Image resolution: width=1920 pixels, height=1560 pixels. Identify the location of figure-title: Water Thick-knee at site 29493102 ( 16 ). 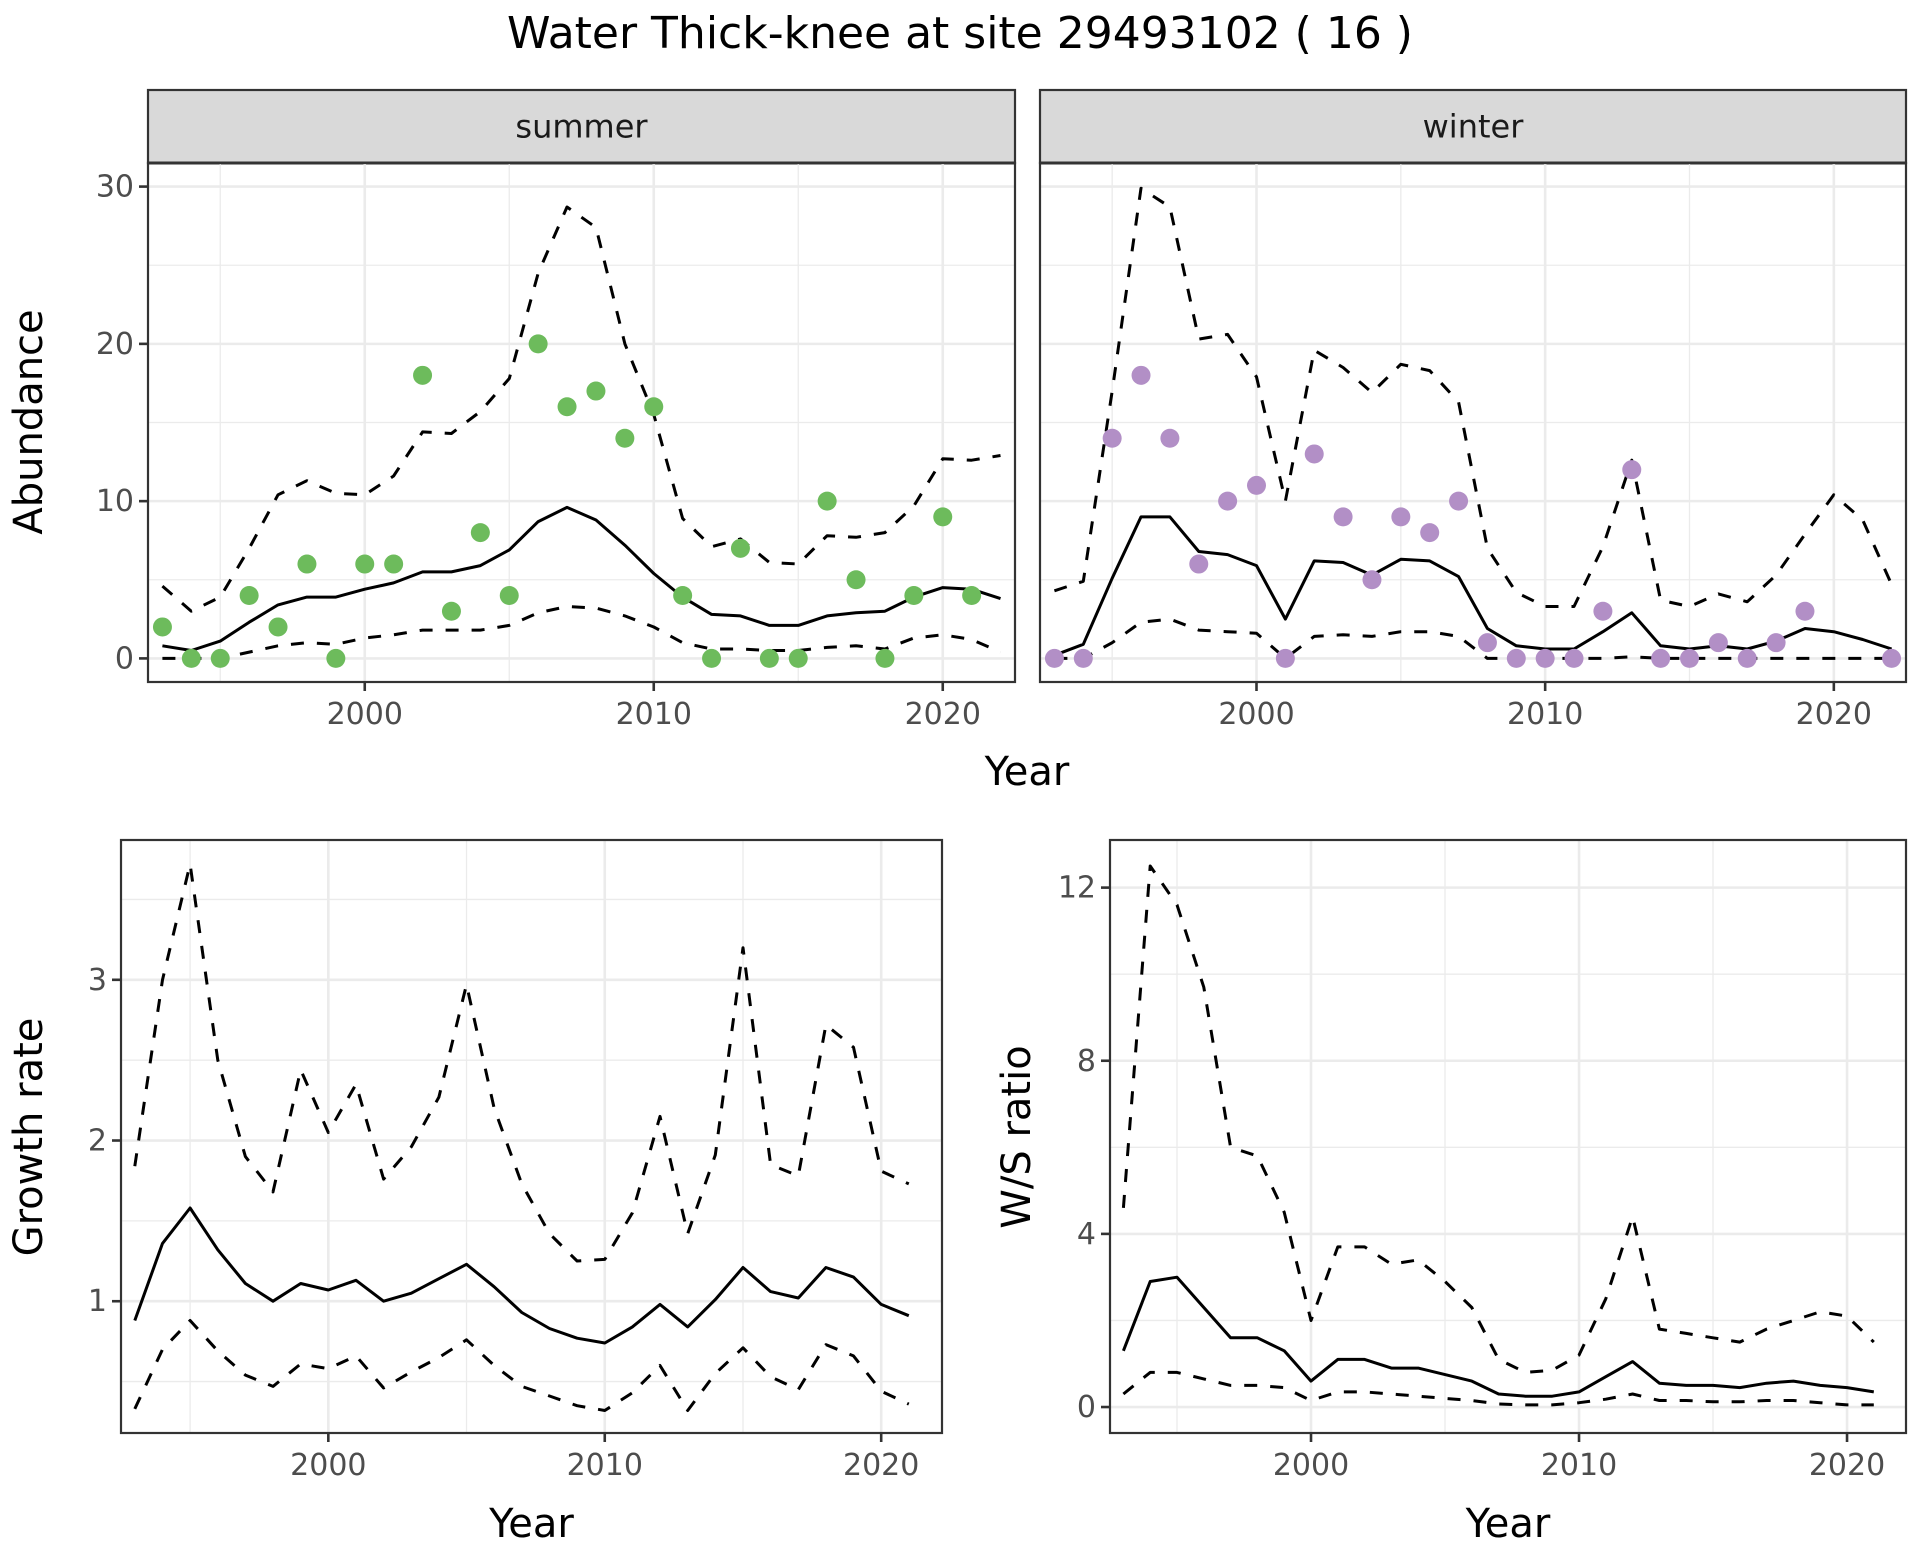
(960, 33).